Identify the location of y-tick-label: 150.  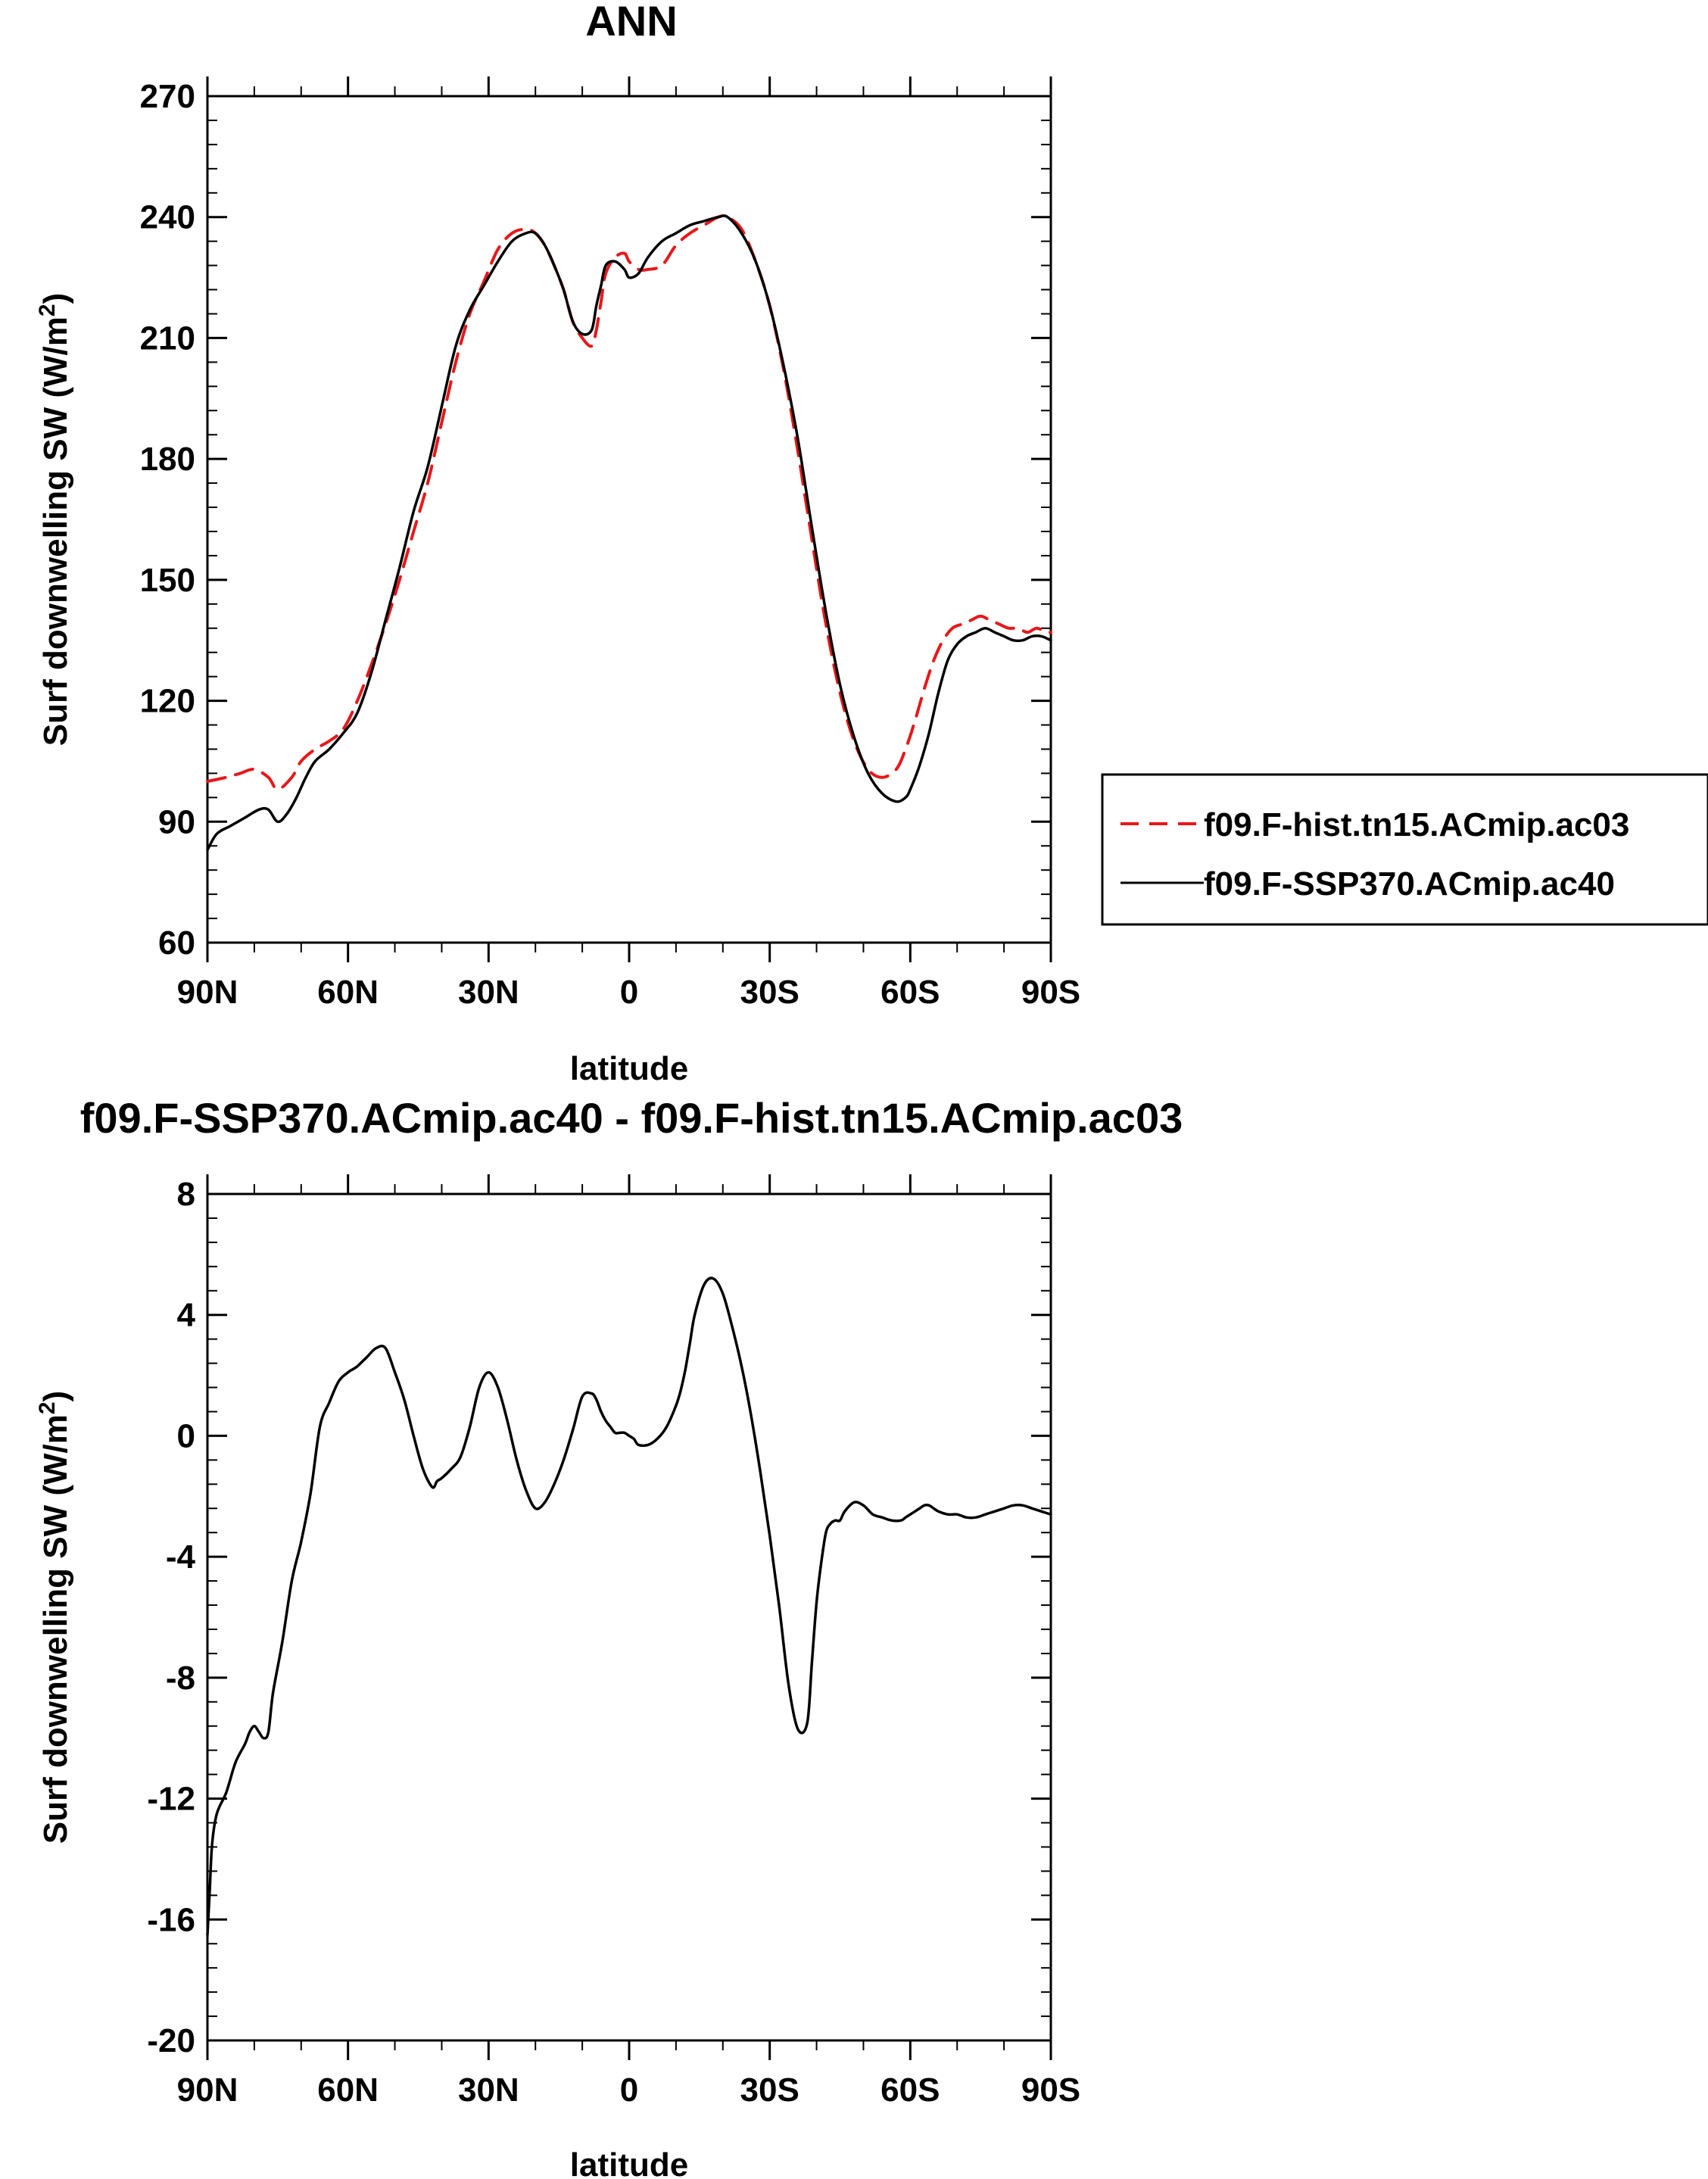
(167, 580).